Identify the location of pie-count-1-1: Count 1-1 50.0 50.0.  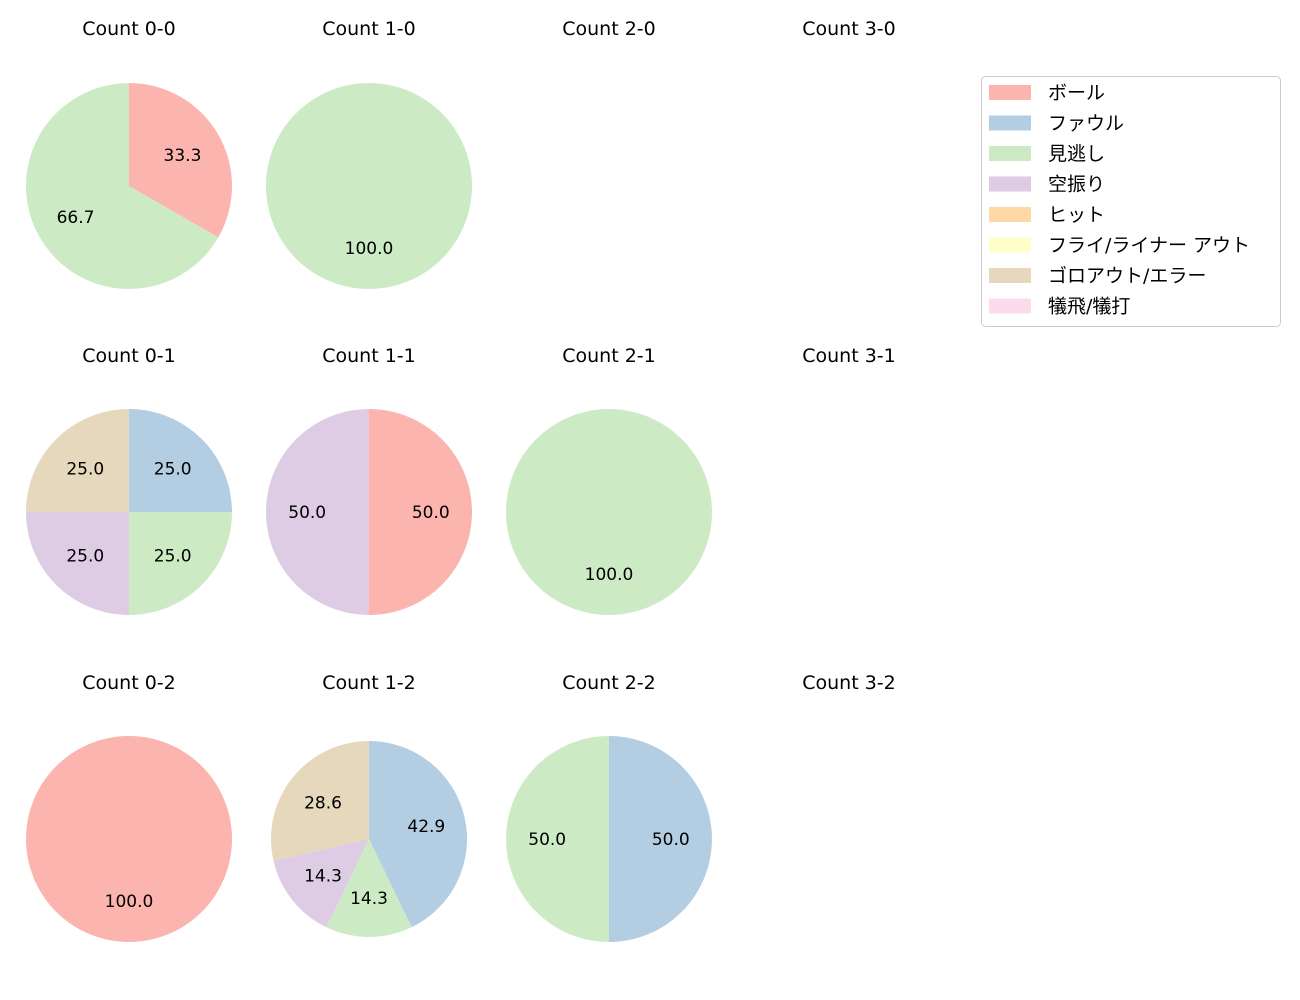
(369, 480).